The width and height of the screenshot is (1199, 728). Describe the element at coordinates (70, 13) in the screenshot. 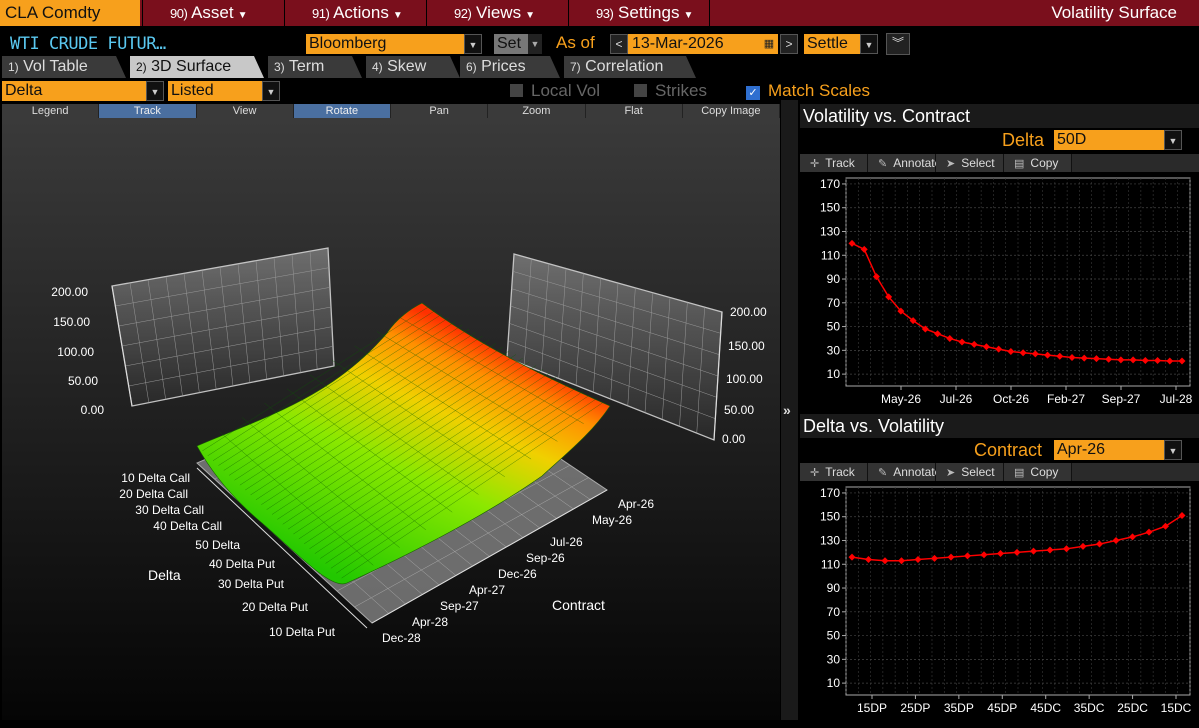

I see `ticker-field: CLA Comdty` at that location.